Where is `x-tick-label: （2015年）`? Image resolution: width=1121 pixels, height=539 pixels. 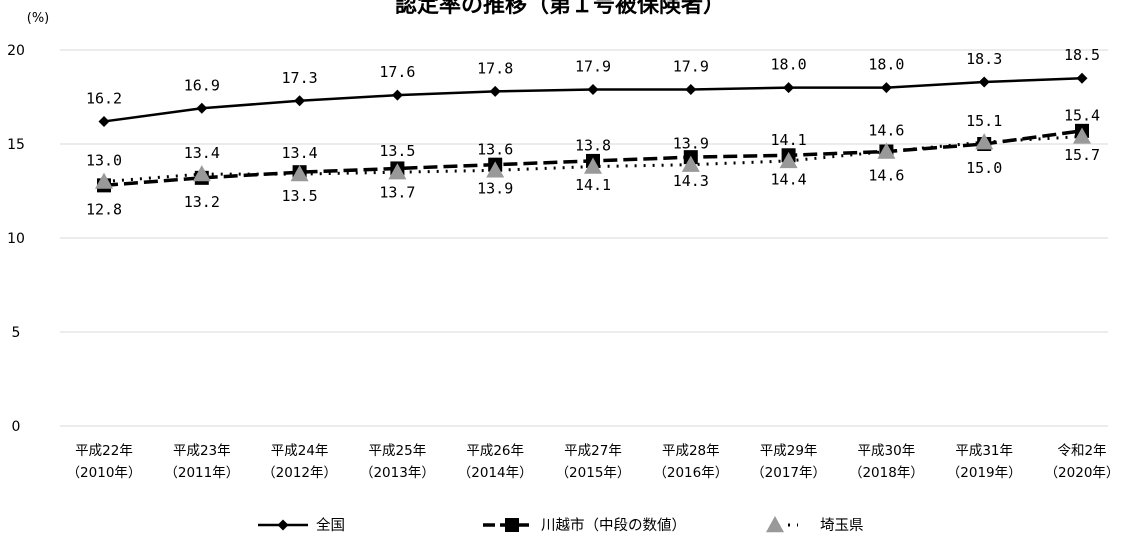
x-tick-label: （2015年） is located at coordinates (593, 473).